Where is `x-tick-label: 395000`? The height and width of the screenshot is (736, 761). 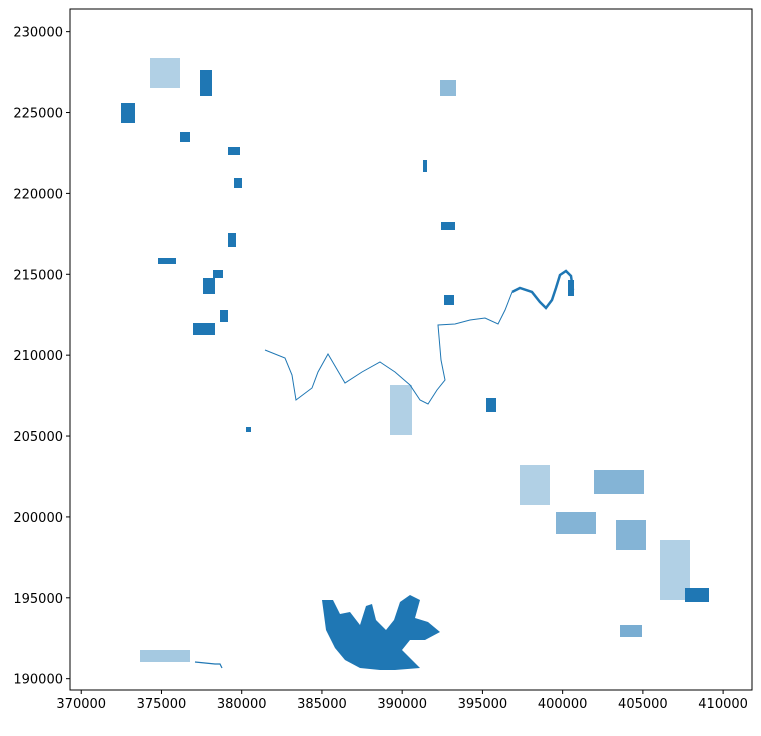 x-tick-label: 395000 is located at coordinates (483, 704).